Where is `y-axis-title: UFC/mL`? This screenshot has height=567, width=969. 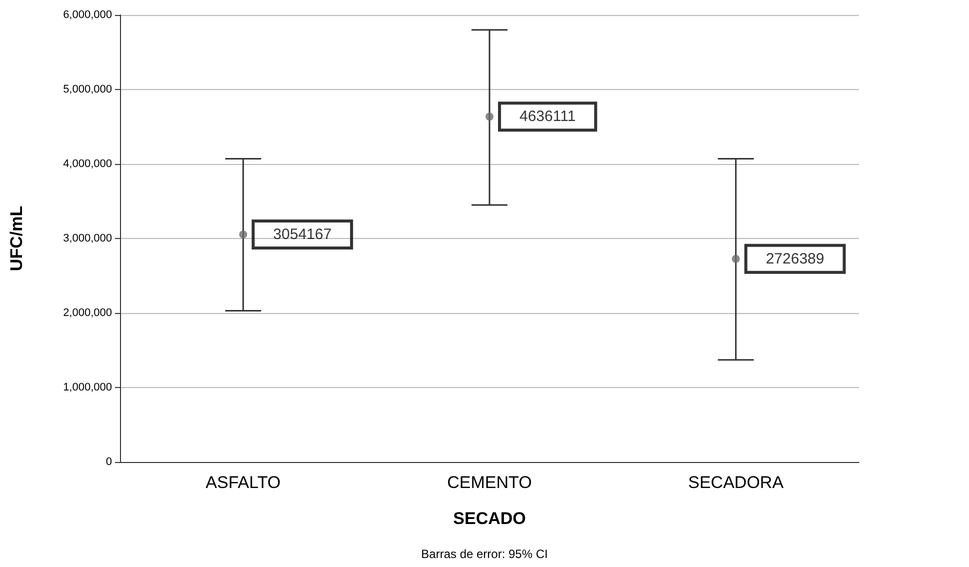 y-axis-title: UFC/mL is located at coordinates (16, 239).